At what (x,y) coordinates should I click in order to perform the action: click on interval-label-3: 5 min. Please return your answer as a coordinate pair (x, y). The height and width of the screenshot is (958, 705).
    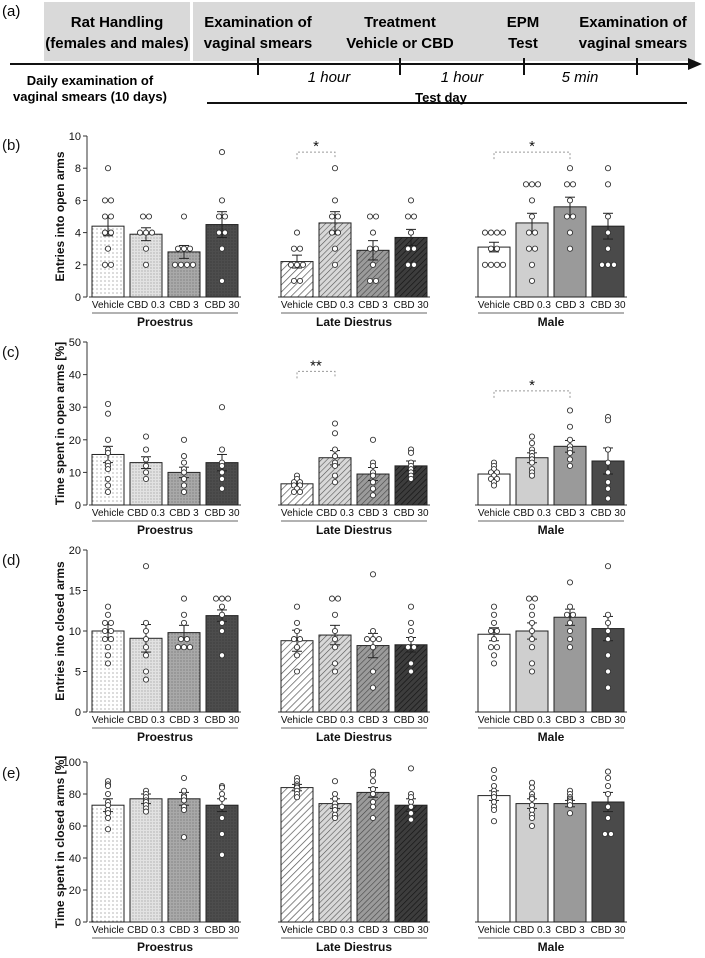
    Looking at the image, I should click on (580, 77).